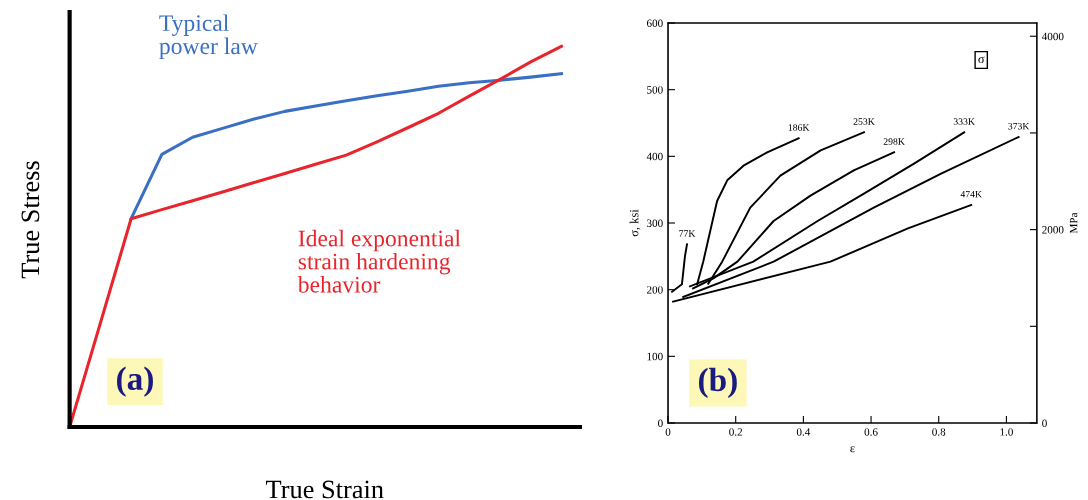 Image resolution: width=1088 pixels, height=500 pixels. What do you see at coordinates (208, 37) in the screenshot?
I see `text: Typical power law` at bounding box center [208, 37].